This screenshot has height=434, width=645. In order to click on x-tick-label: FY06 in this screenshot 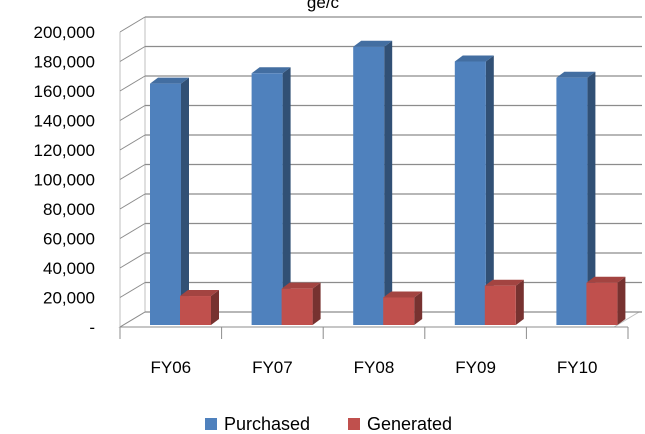, I will do `click(170, 367)`.